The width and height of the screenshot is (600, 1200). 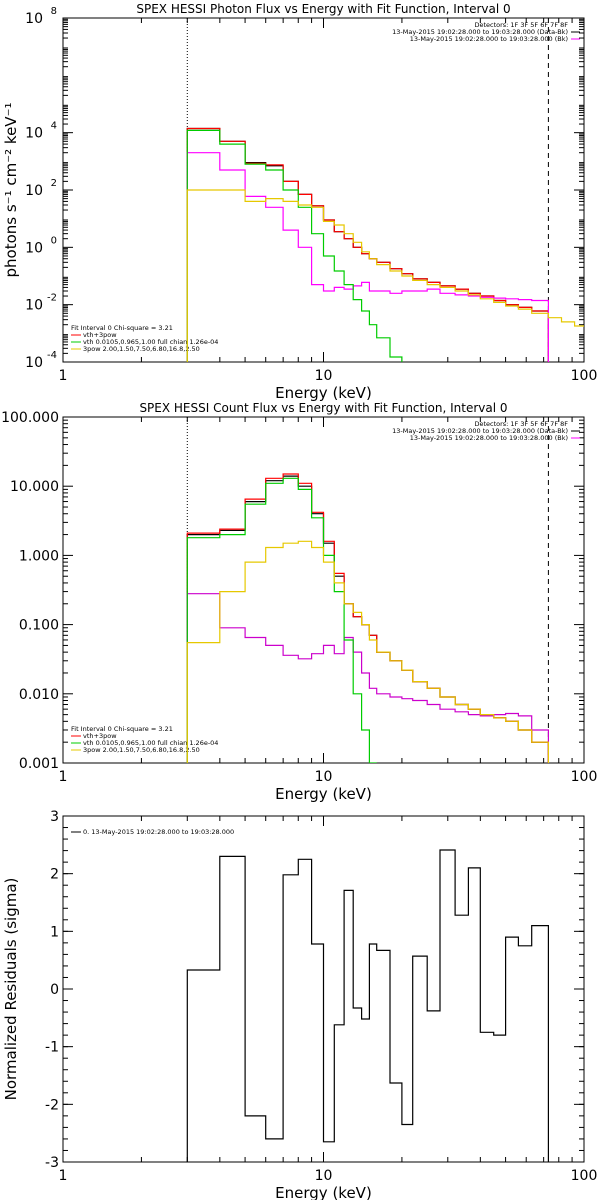 I want to click on y-tick-label: 0, so click(x=54, y=990).